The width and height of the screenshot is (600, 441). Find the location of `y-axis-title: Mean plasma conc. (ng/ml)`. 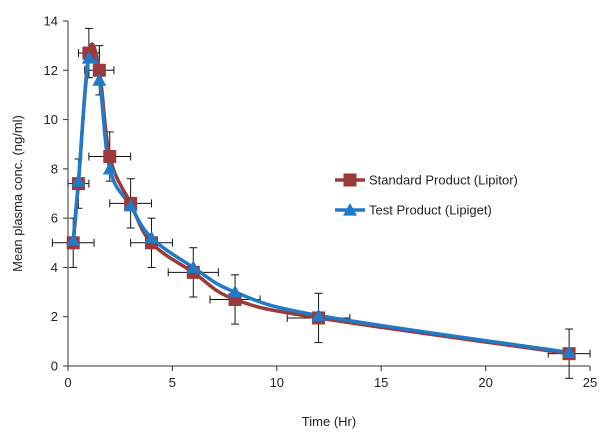

y-axis-title: Mean plasma conc. (ng/ml) is located at coordinates (17, 193).